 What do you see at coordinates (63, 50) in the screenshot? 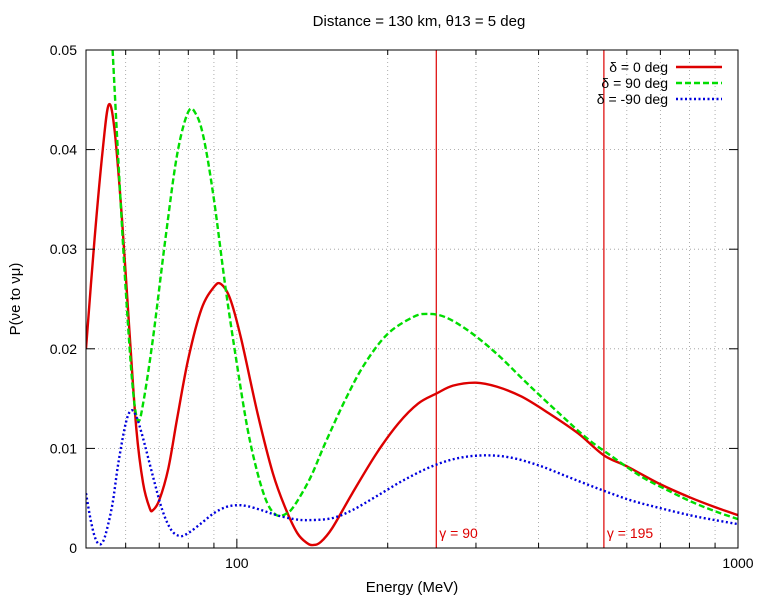
I see `y-tick-label: 0.05` at bounding box center [63, 50].